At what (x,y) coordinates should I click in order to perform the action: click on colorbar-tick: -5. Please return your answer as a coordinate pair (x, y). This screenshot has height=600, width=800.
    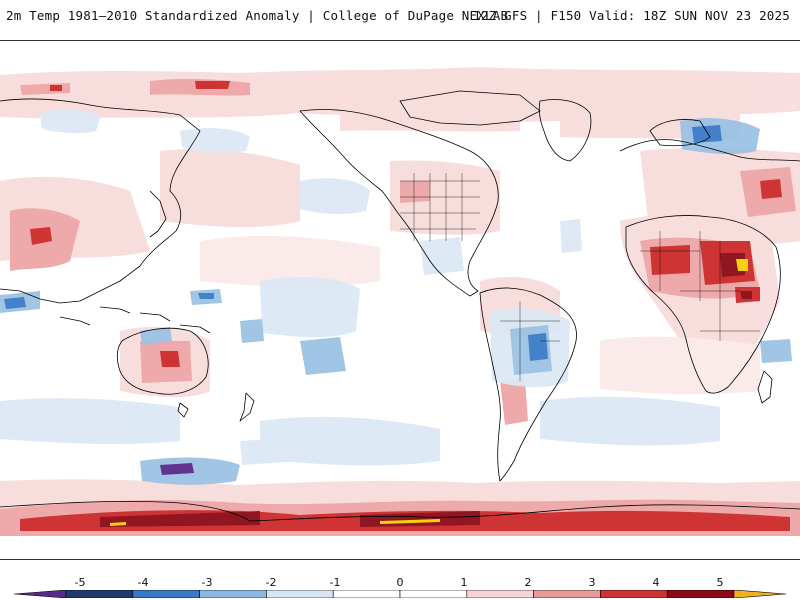
    Looking at the image, I should click on (80, 582).